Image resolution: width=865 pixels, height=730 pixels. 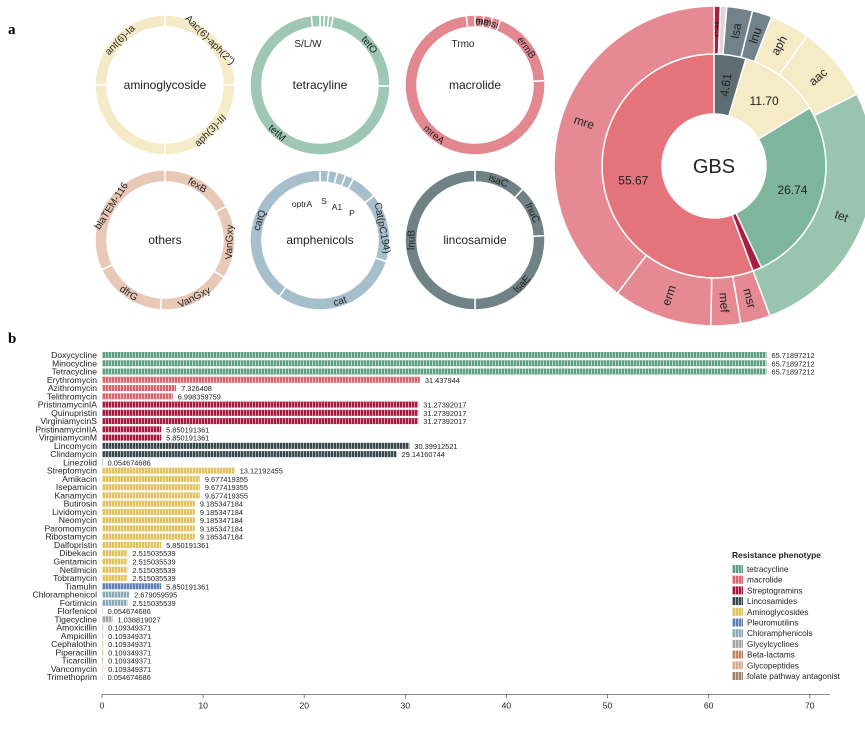 I want to click on sunburst-hole, so click(x=714, y=166).